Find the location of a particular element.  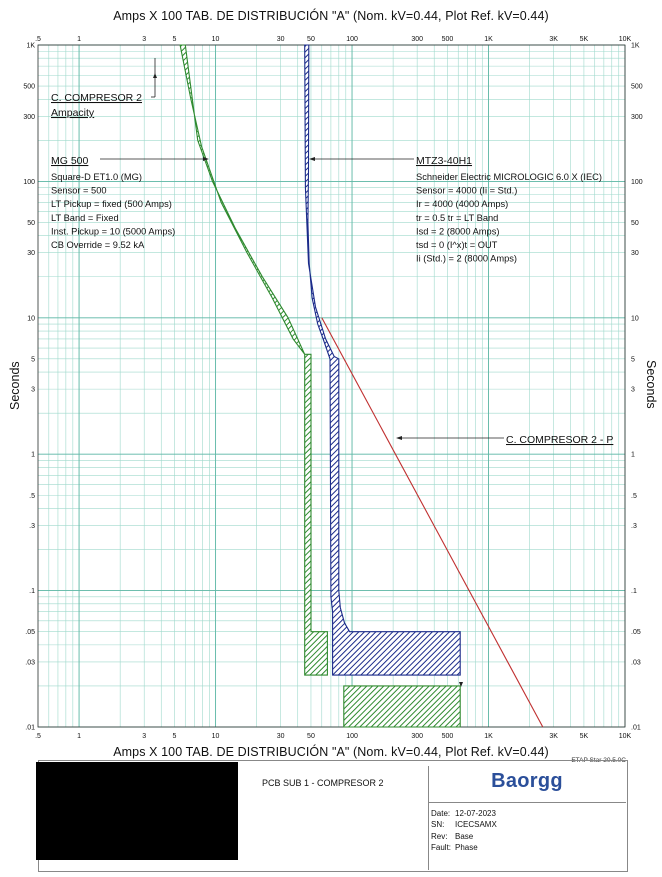

mg500-setting: CB Override = 9.52 kA is located at coordinates (98, 245).